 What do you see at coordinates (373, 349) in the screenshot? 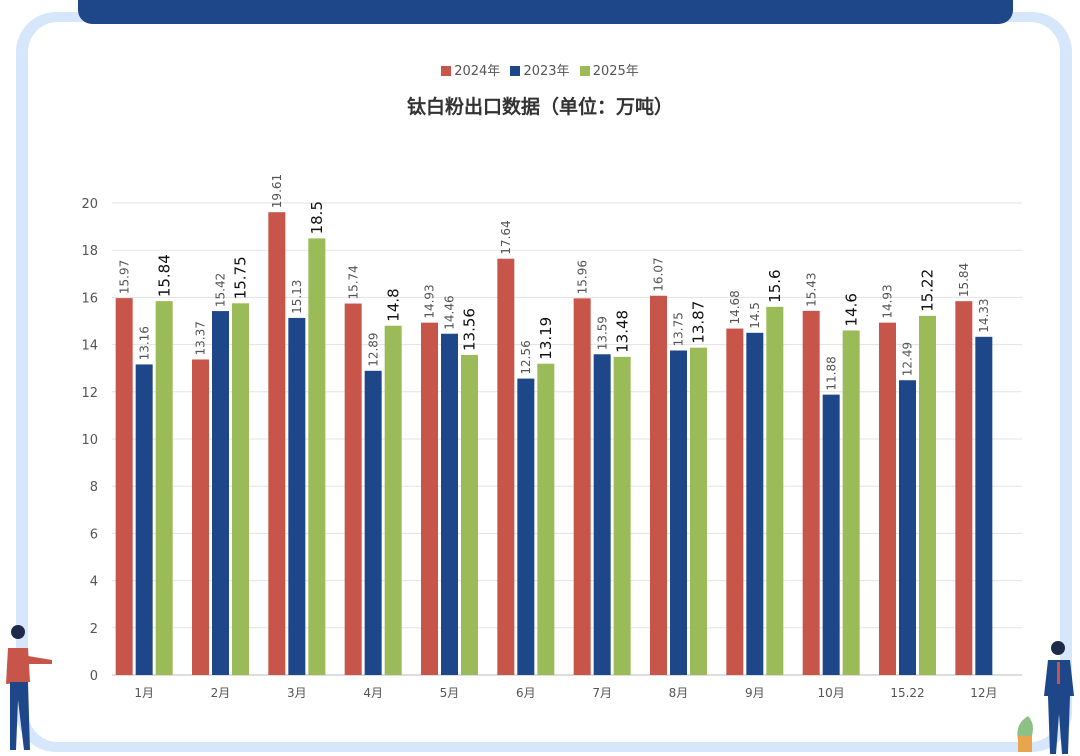
I see `data-label: 12.89` at bounding box center [373, 349].